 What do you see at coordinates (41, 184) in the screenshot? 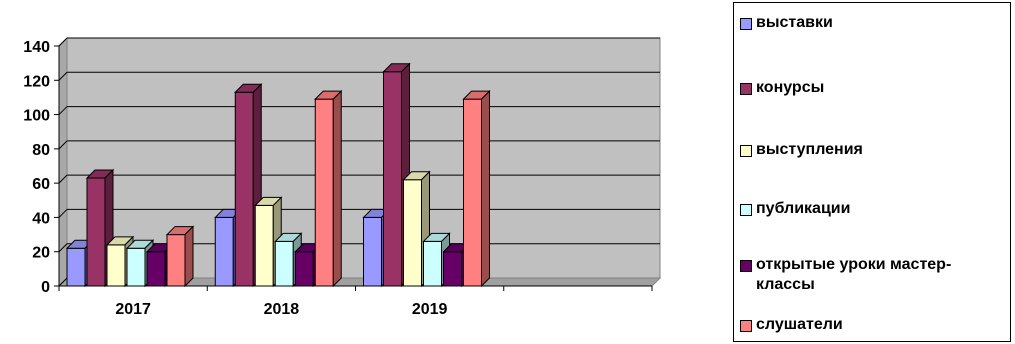
I see `y-tick-label: 60` at bounding box center [41, 184].